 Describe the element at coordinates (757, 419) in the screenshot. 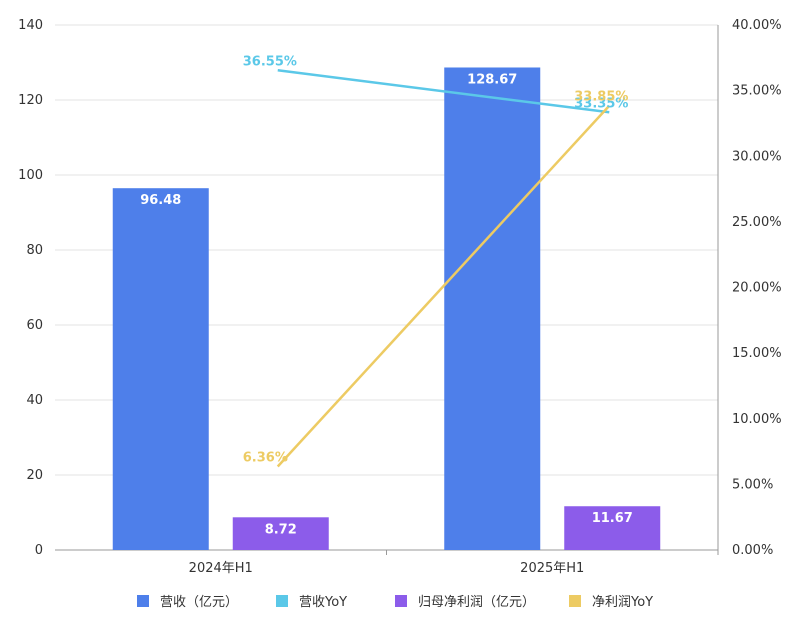

I see `y-right-tick-label: 10.00%` at that location.